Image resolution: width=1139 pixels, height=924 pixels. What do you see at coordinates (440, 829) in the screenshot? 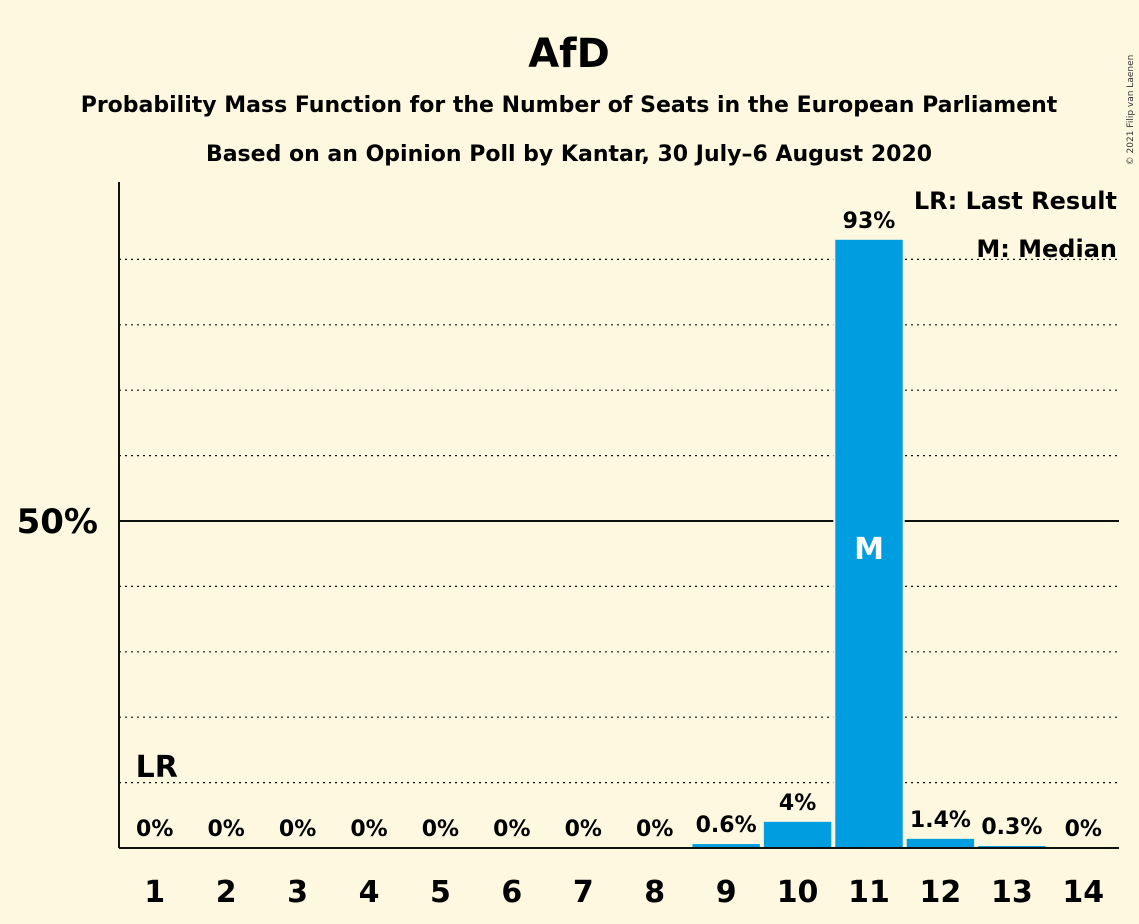
I see `data-label-5: 0%` at bounding box center [440, 829].